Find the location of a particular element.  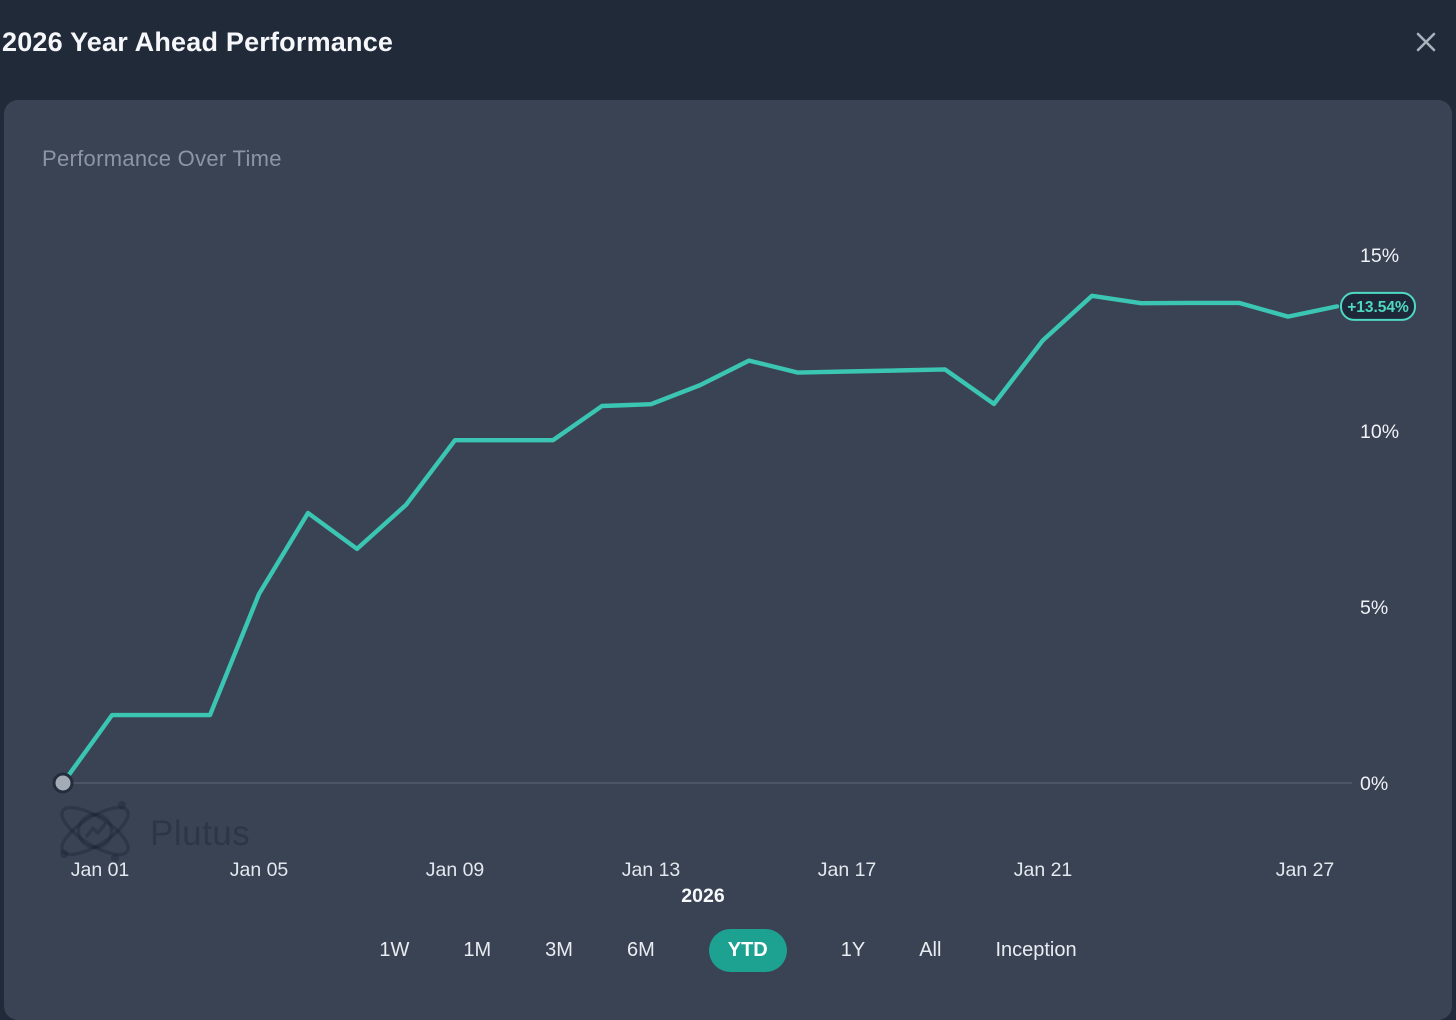

y-axis-label: 15% is located at coordinates (1379, 256).